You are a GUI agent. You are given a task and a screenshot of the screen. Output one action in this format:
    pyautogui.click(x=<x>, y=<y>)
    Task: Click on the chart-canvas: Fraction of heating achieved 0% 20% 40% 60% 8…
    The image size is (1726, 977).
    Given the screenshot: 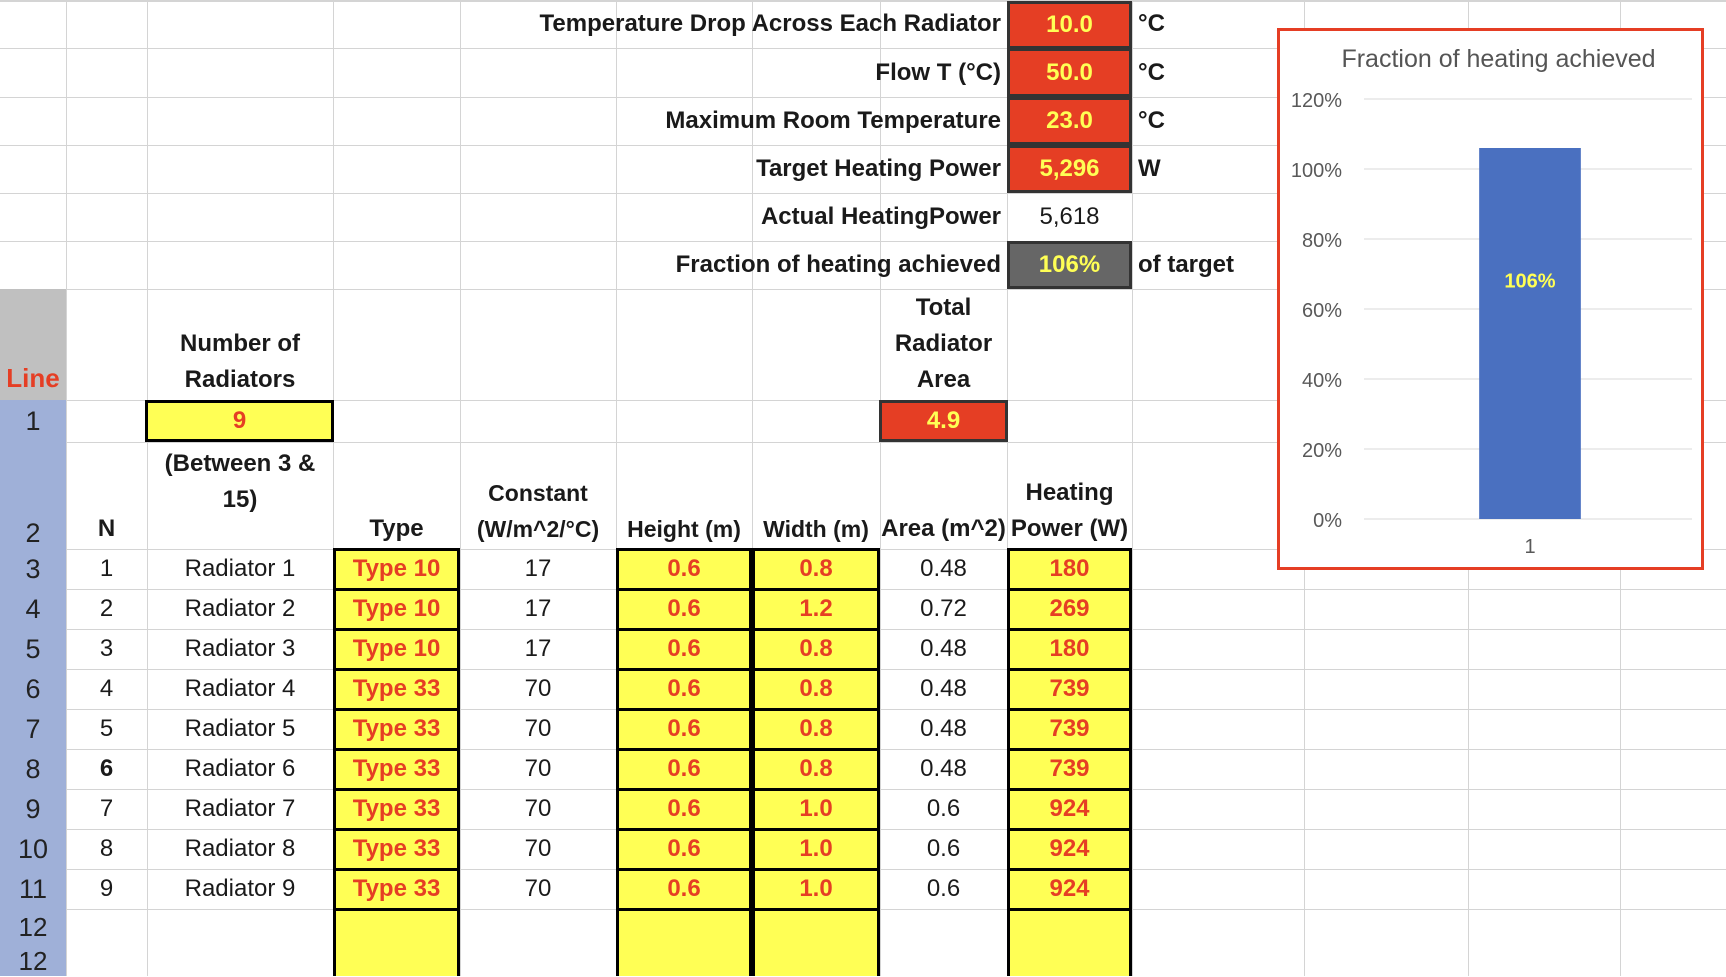 What is the action you would take?
    pyautogui.click(x=1491, y=301)
    